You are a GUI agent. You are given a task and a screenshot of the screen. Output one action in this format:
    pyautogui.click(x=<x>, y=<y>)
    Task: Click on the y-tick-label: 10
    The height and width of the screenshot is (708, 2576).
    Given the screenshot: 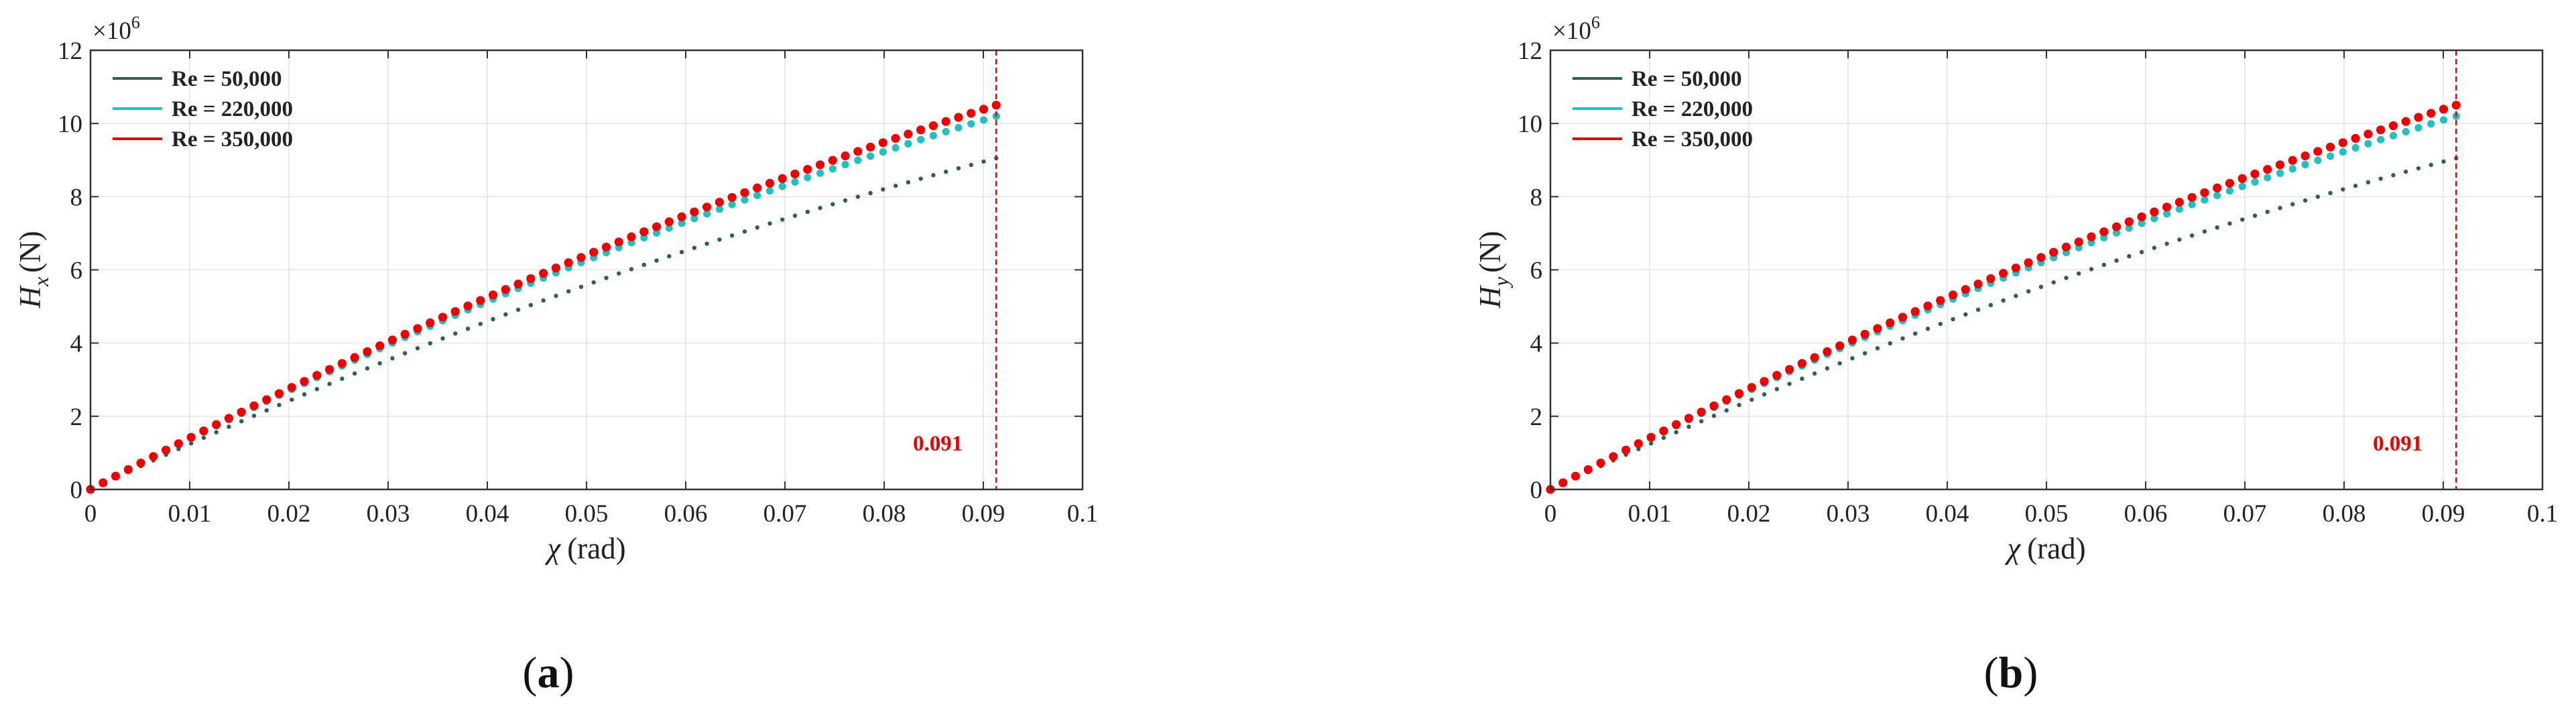 What is the action you would take?
    pyautogui.click(x=70, y=124)
    